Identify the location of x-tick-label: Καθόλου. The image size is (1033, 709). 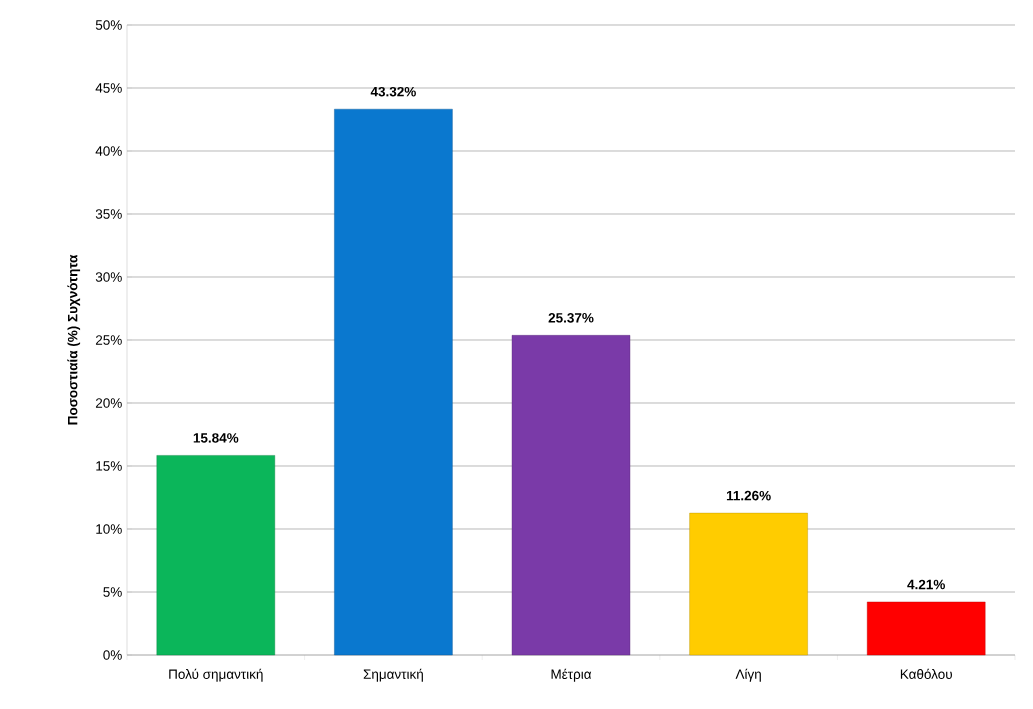
(926, 673).